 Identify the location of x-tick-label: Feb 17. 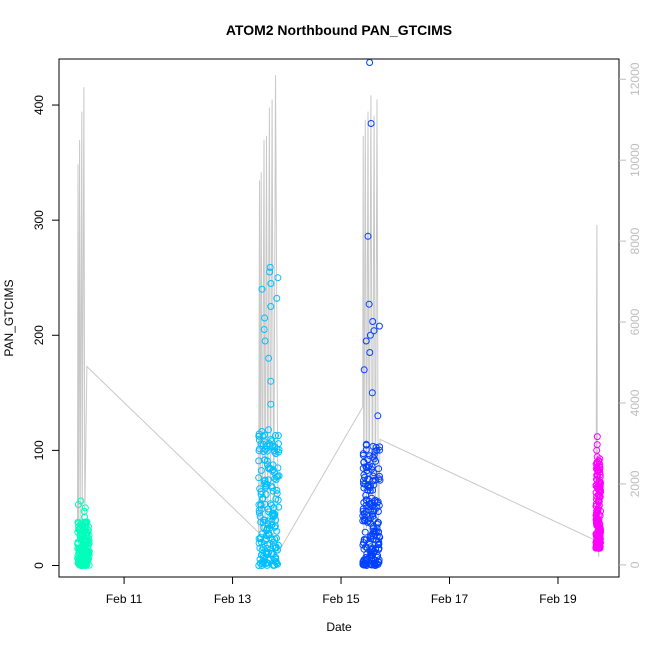
(450, 599).